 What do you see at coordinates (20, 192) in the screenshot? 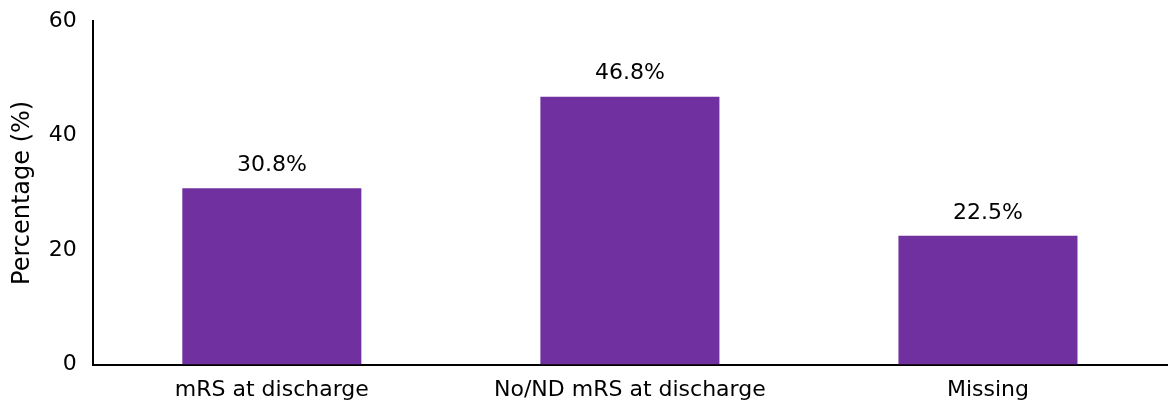
I see `y-axis-title: Percentage (%)` at bounding box center [20, 192].